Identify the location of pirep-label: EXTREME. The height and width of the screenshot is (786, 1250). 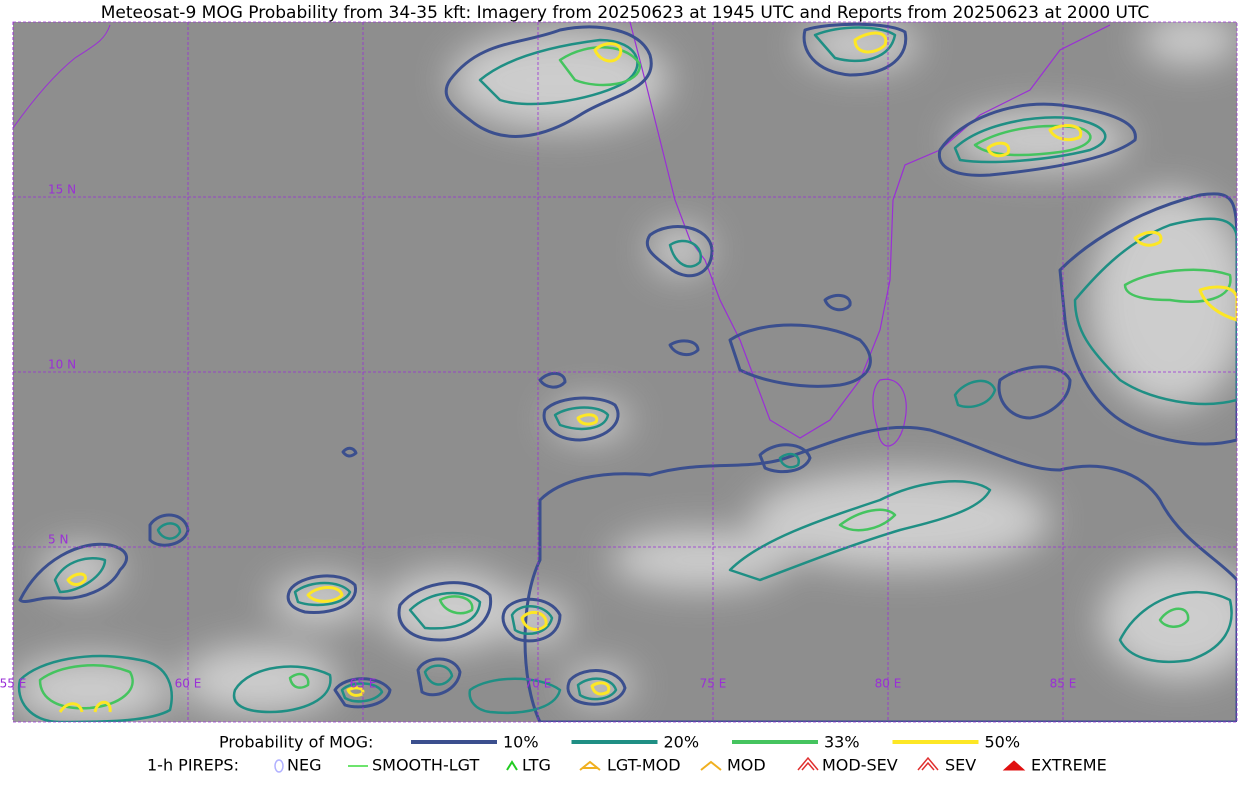
(1069, 765).